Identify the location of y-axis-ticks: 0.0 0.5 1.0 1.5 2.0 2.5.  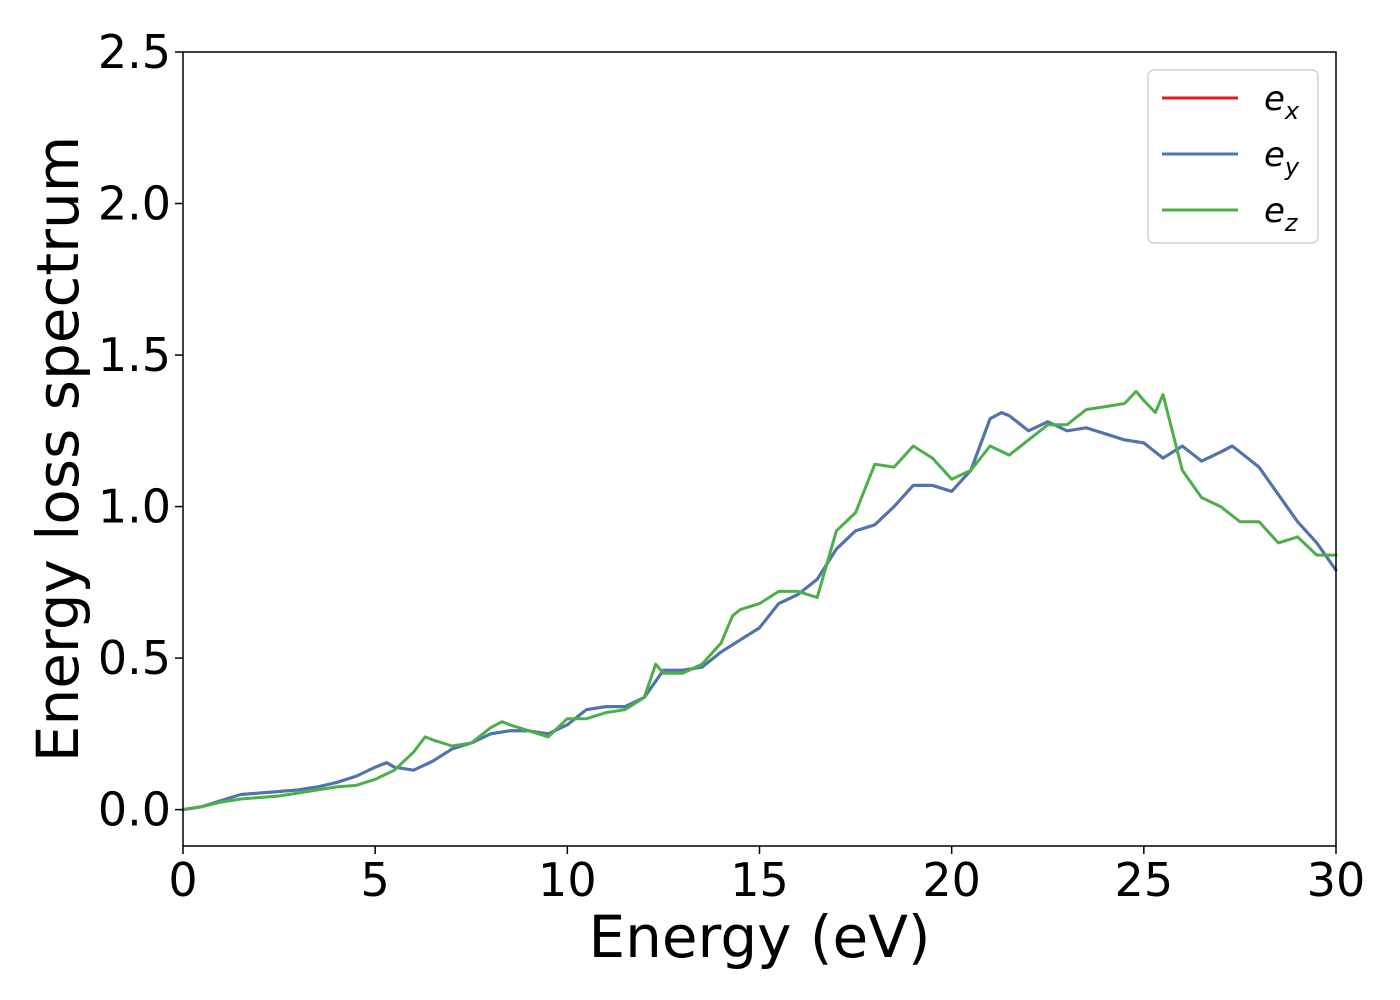
(140, 431).